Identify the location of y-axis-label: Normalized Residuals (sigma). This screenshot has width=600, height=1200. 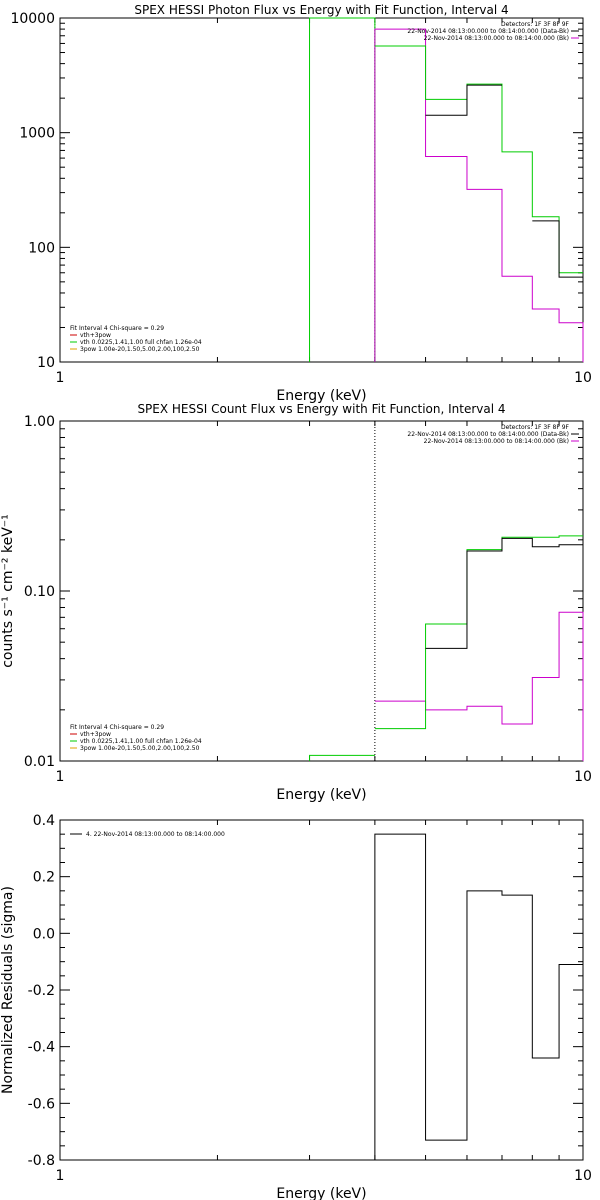
(8, 990).